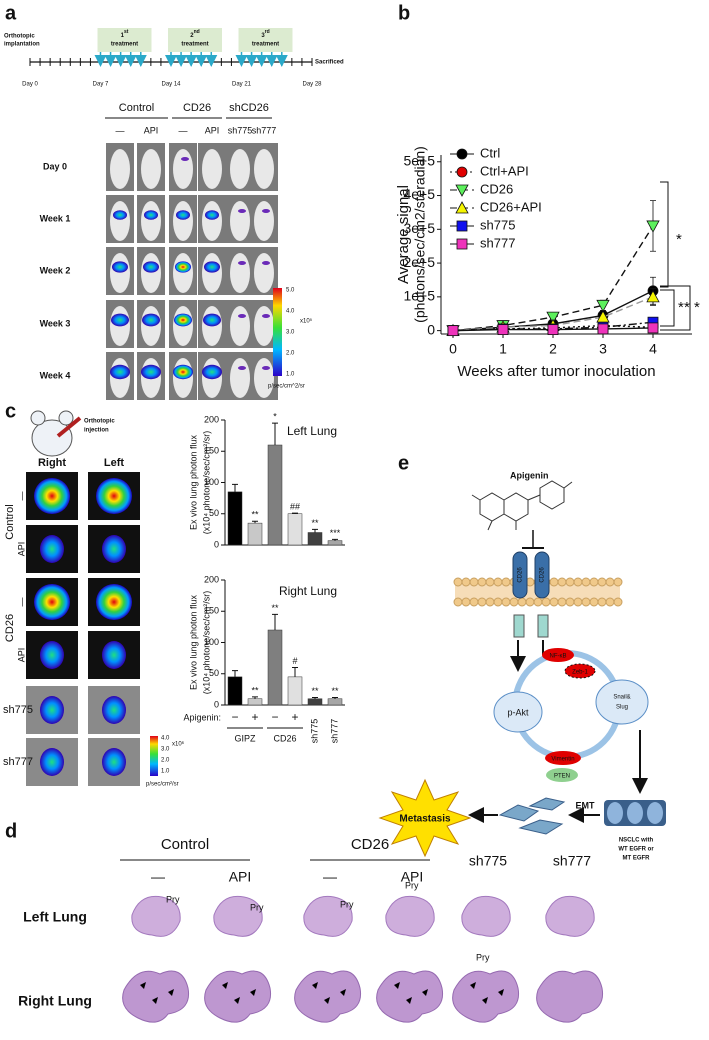  What do you see at coordinates (55, 270) in the screenshot?
I see `row-label: Week 2` at bounding box center [55, 270].